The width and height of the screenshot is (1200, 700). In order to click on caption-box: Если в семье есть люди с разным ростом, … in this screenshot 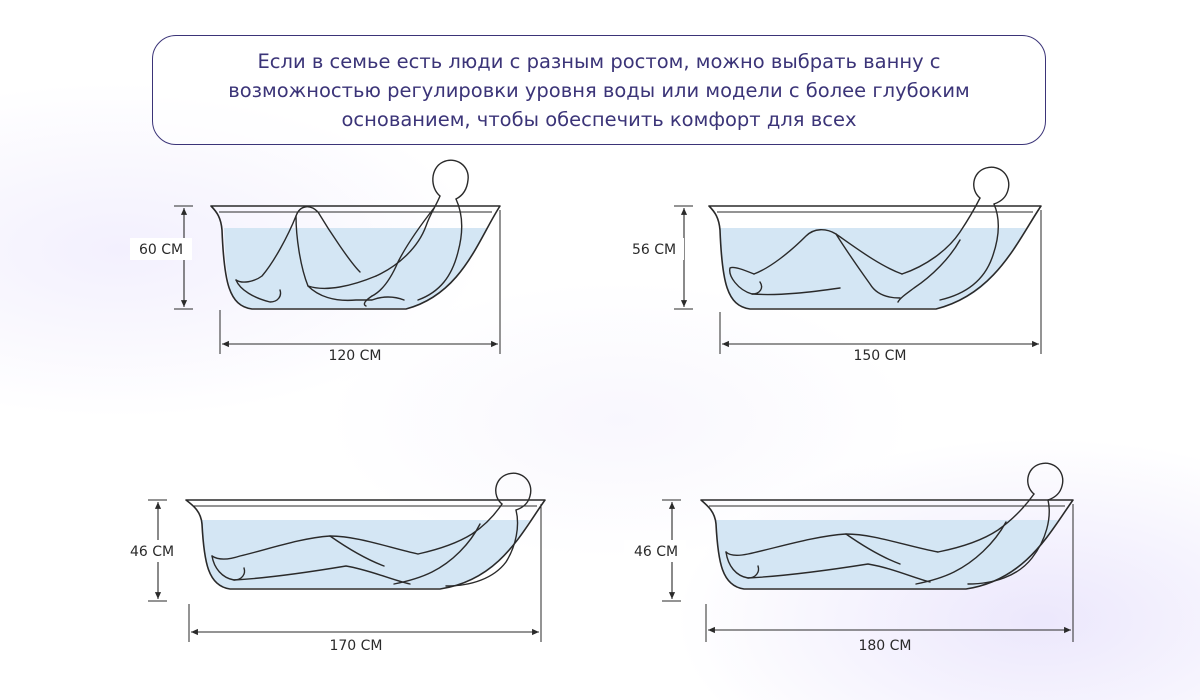, I will do `click(599, 90)`.